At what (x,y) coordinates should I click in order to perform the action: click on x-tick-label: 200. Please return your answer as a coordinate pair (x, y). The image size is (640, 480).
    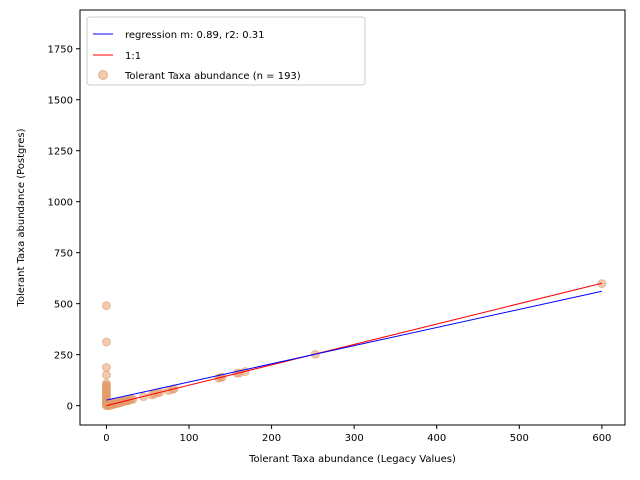
    Looking at the image, I should click on (271, 438).